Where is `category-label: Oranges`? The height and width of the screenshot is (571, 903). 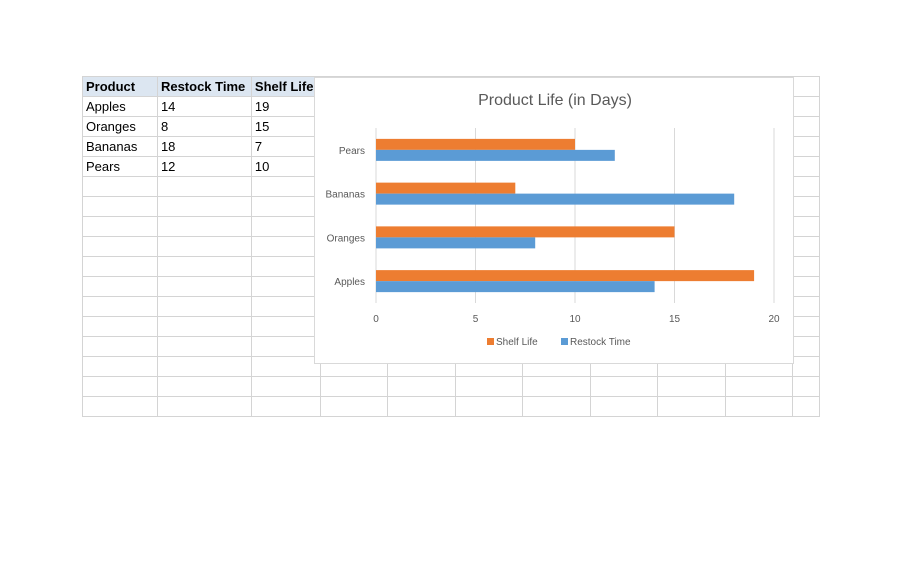 category-label: Oranges is located at coordinates (346, 238).